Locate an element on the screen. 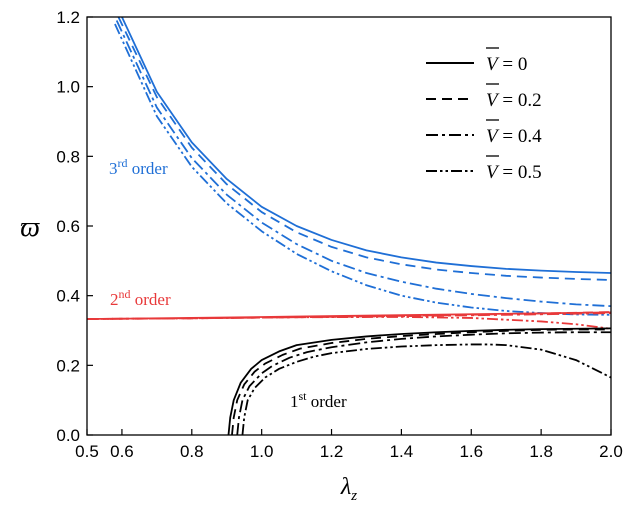 Image resolution: width=626 pixels, height=508 pixels. x-tick-label: 1.4 is located at coordinates (402, 451).